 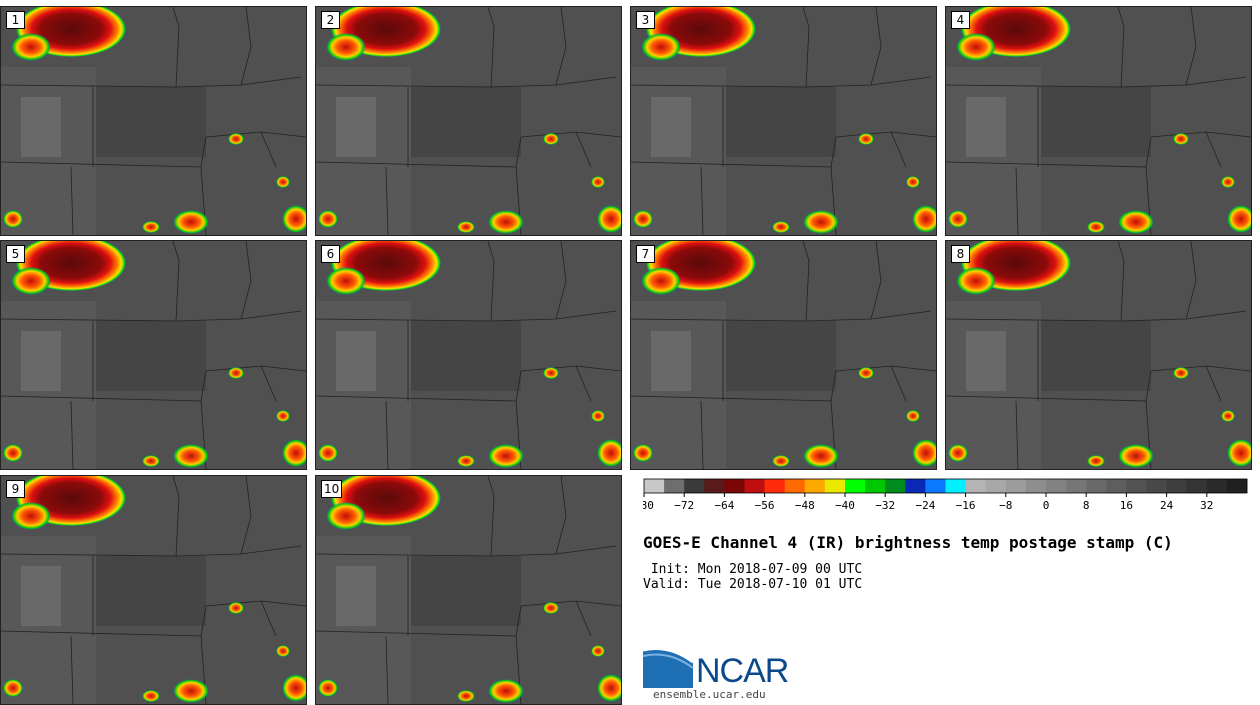 What do you see at coordinates (153, 590) in the screenshot?
I see `ensemble-member-panel: 9` at bounding box center [153, 590].